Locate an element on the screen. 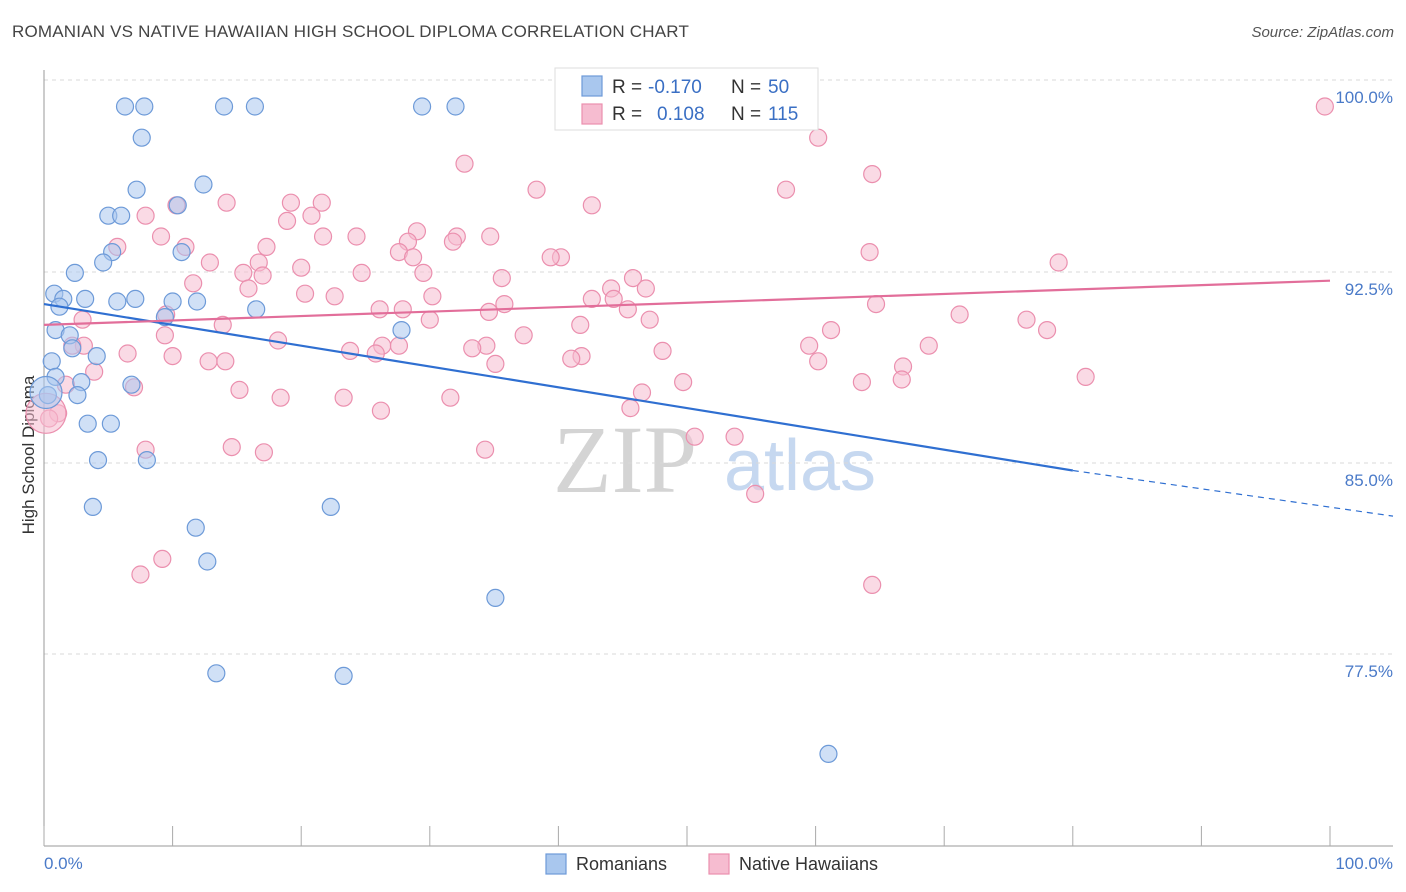 This screenshot has width=1406, height=892. legend-r-value-hawaiians: 0.108 is located at coordinates (681, 114).